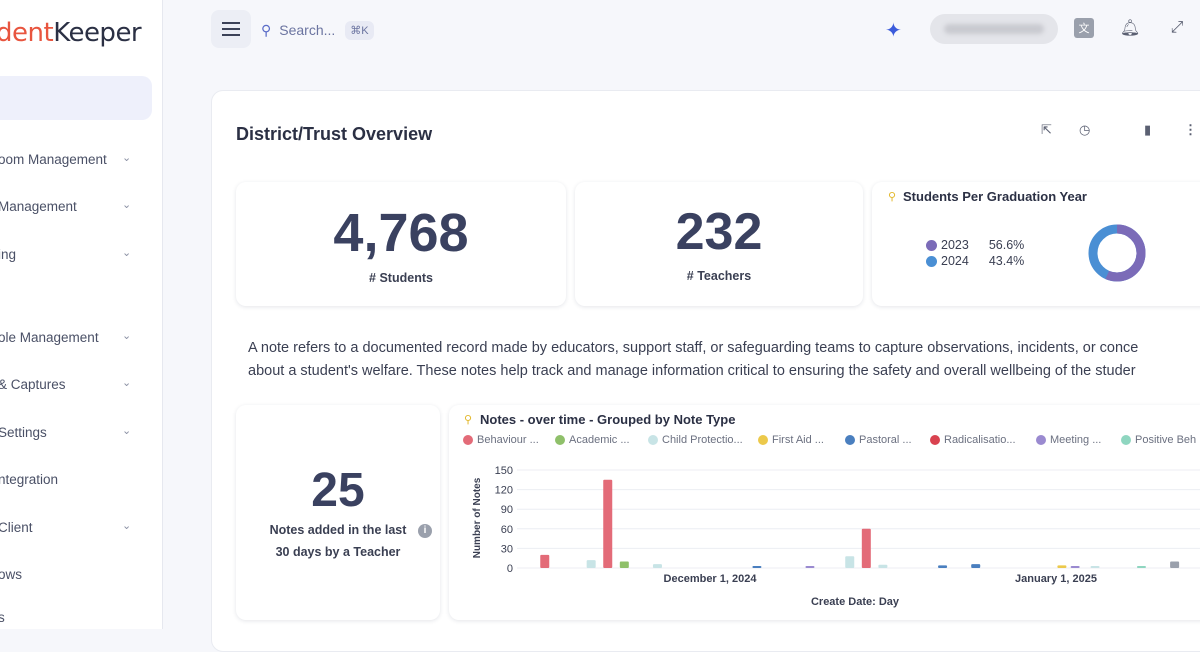  What do you see at coordinates (74, 617) in the screenshot?
I see `sidebar-item: s` at bounding box center [74, 617].